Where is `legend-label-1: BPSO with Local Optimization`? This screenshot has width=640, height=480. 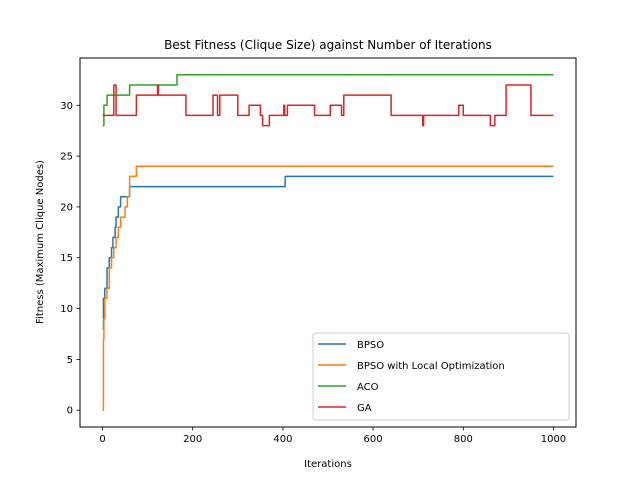 legend-label-1: BPSO with Local Optimization is located at coordinates (431, 366).